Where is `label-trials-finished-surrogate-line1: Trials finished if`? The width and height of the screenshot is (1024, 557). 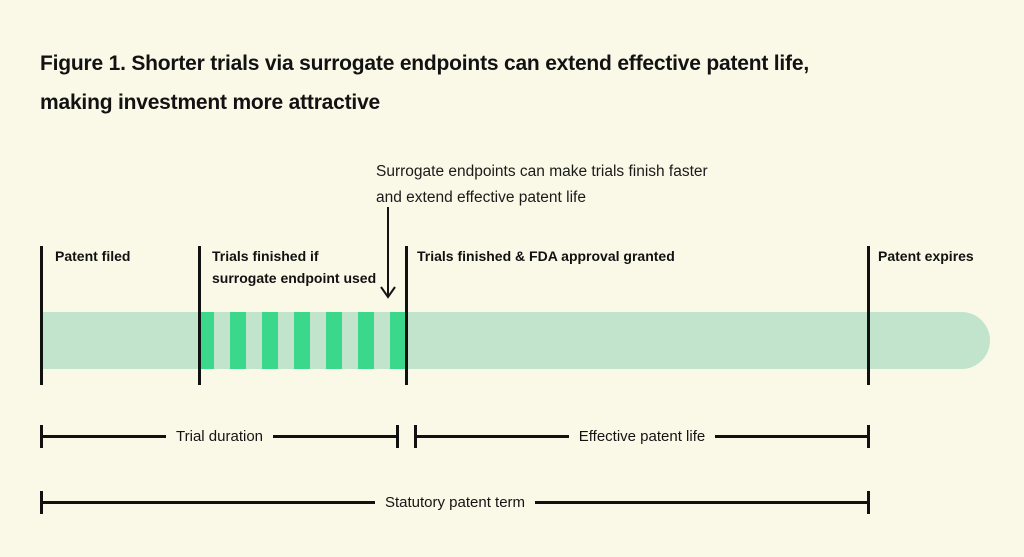
label-trials-finished-surrogate-line1: Trials finished if is located at coordinates (265, 256).